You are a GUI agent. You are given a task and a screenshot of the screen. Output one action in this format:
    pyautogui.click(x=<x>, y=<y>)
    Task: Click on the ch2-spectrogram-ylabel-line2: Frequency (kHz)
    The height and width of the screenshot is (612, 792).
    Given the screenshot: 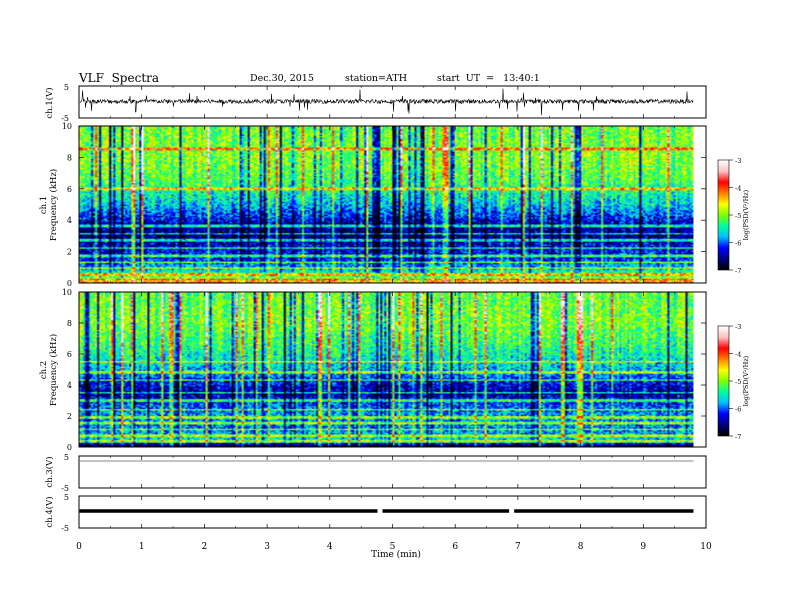 What is the action you would take?
    pyautogui.click(x=53, y=370)
    